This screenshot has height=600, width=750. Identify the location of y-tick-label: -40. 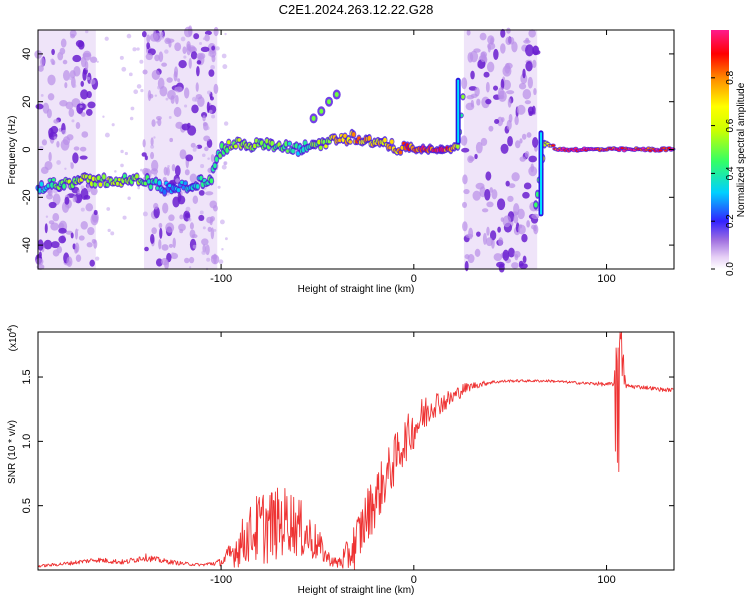
(27, 245).